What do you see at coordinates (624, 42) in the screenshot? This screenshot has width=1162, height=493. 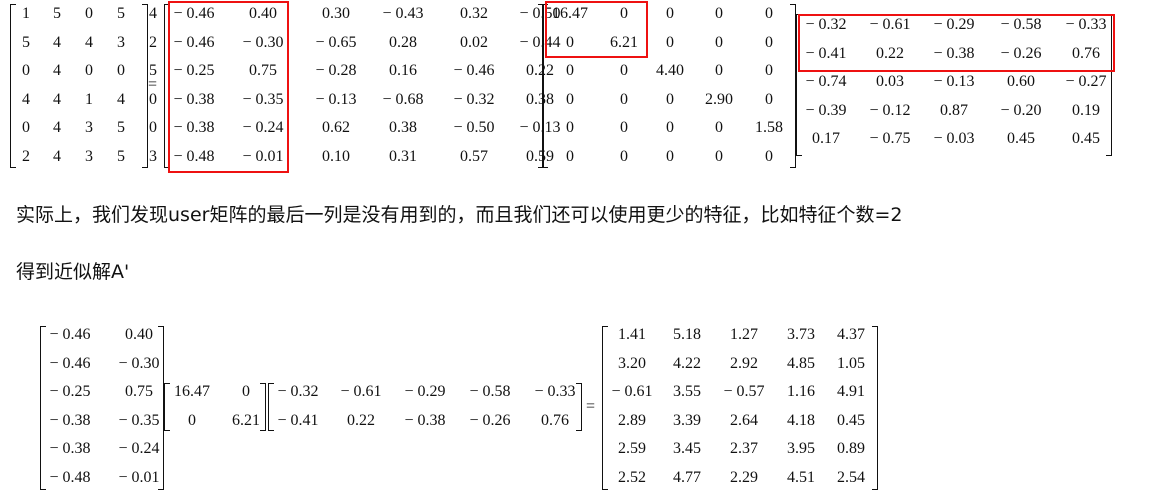 I see `matrix-cell: 6.21` at bounding box center [624, 42].